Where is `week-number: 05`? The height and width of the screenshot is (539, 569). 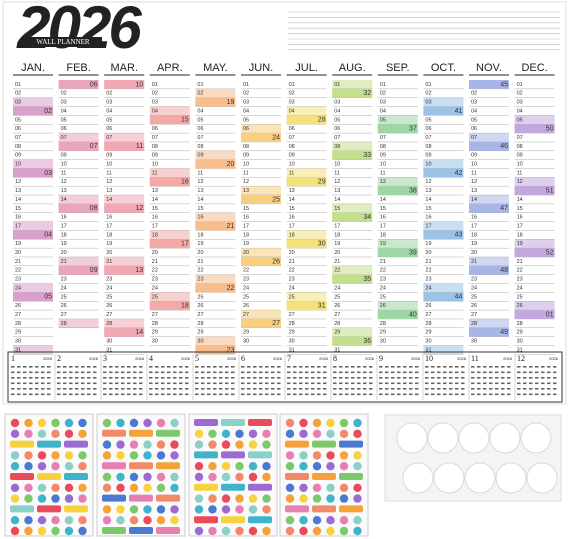
week-number: 05 is located at coordinates (48, 297).